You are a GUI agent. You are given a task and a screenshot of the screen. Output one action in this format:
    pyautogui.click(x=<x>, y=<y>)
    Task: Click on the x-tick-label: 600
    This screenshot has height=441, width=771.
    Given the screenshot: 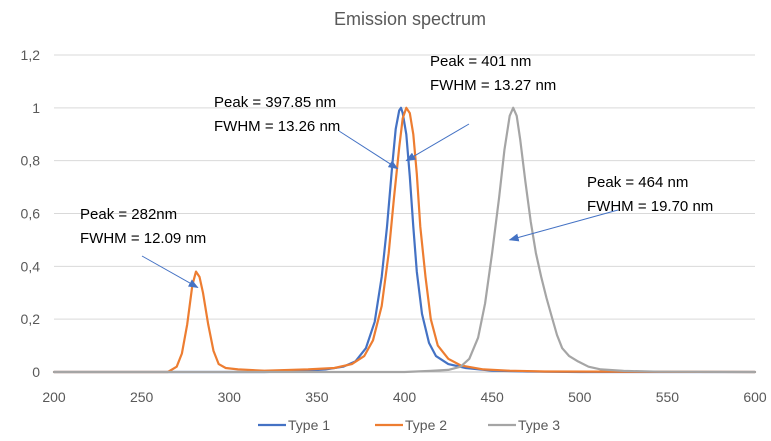 What is the action you would take?
    pyautogui.click(x=755, y=397)
    